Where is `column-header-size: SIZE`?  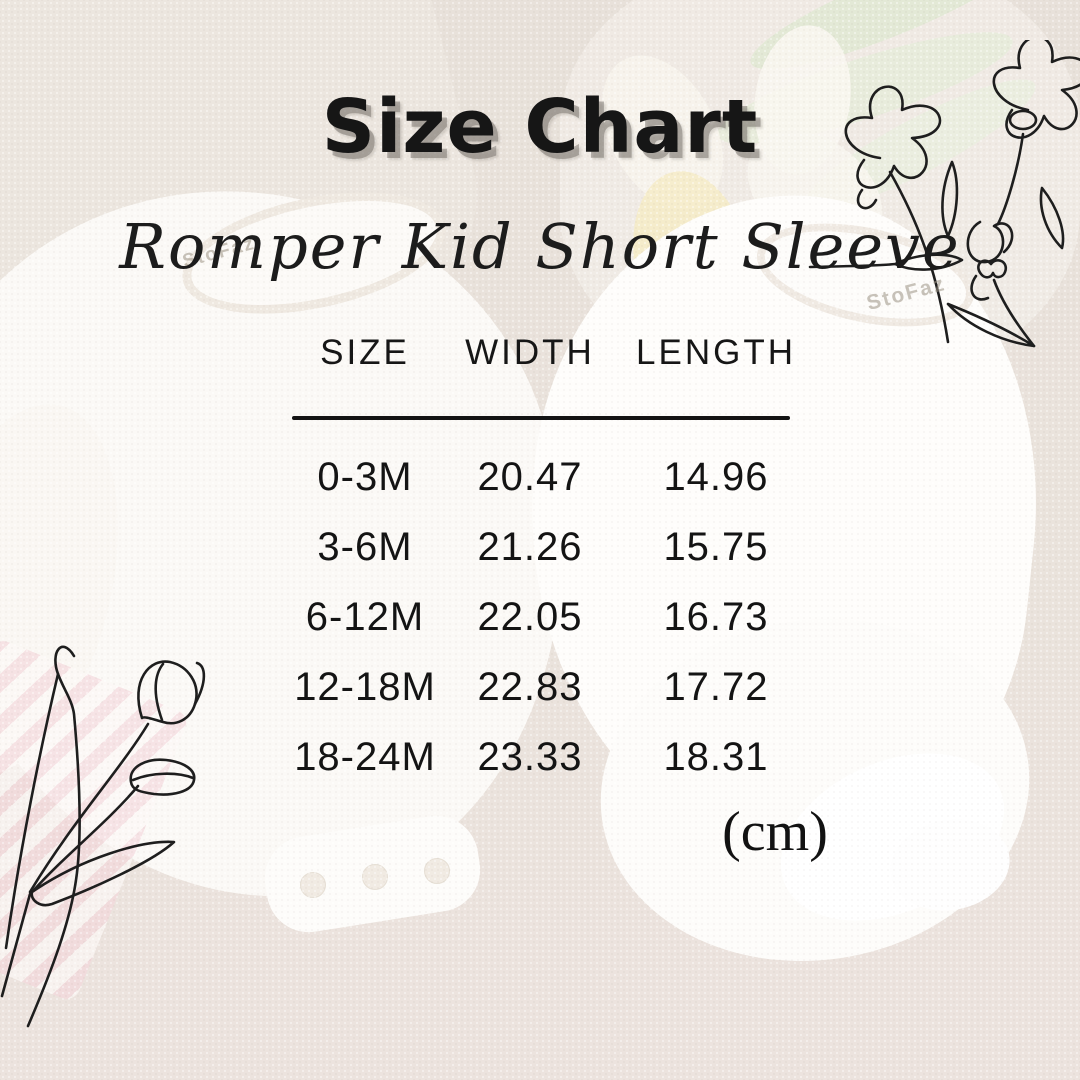
column-header-size: SIZE is located at coordinates (365, 352).